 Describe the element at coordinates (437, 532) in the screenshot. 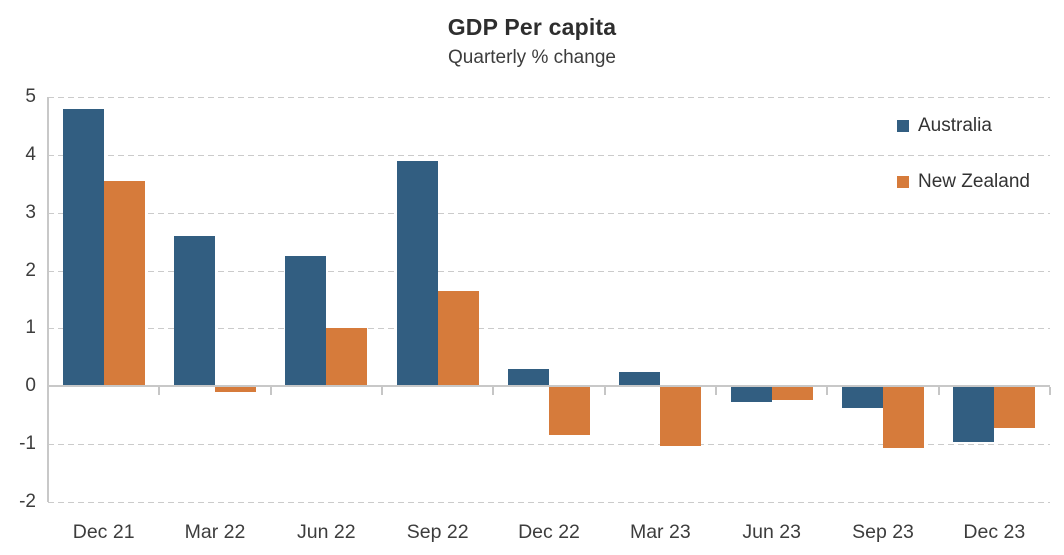

I see `x-axis-label-sep-22: Sep 22` at that location.